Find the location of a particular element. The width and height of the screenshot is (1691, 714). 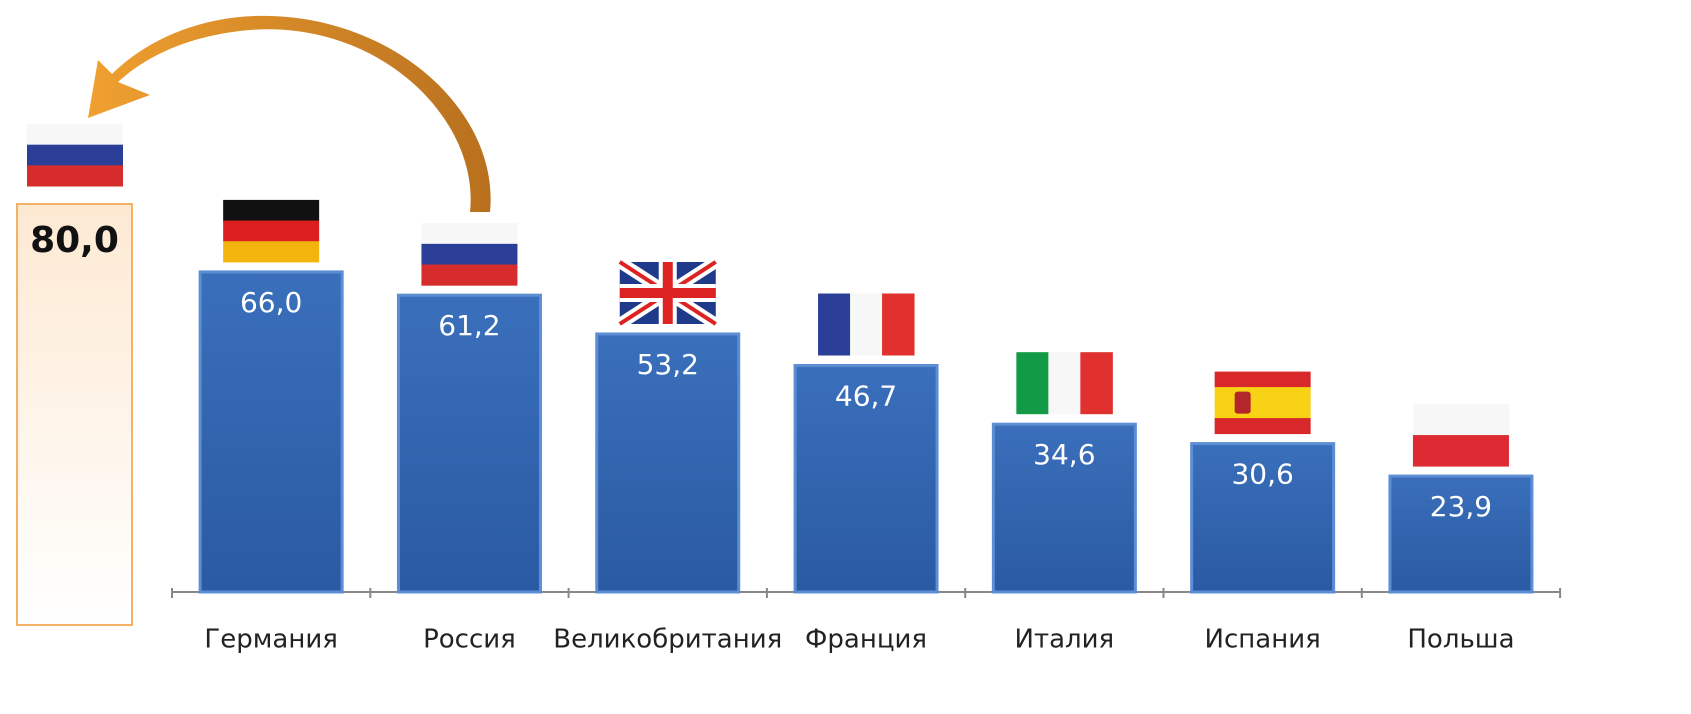

value-label: 53,2 is located at coordinates (668, 364).